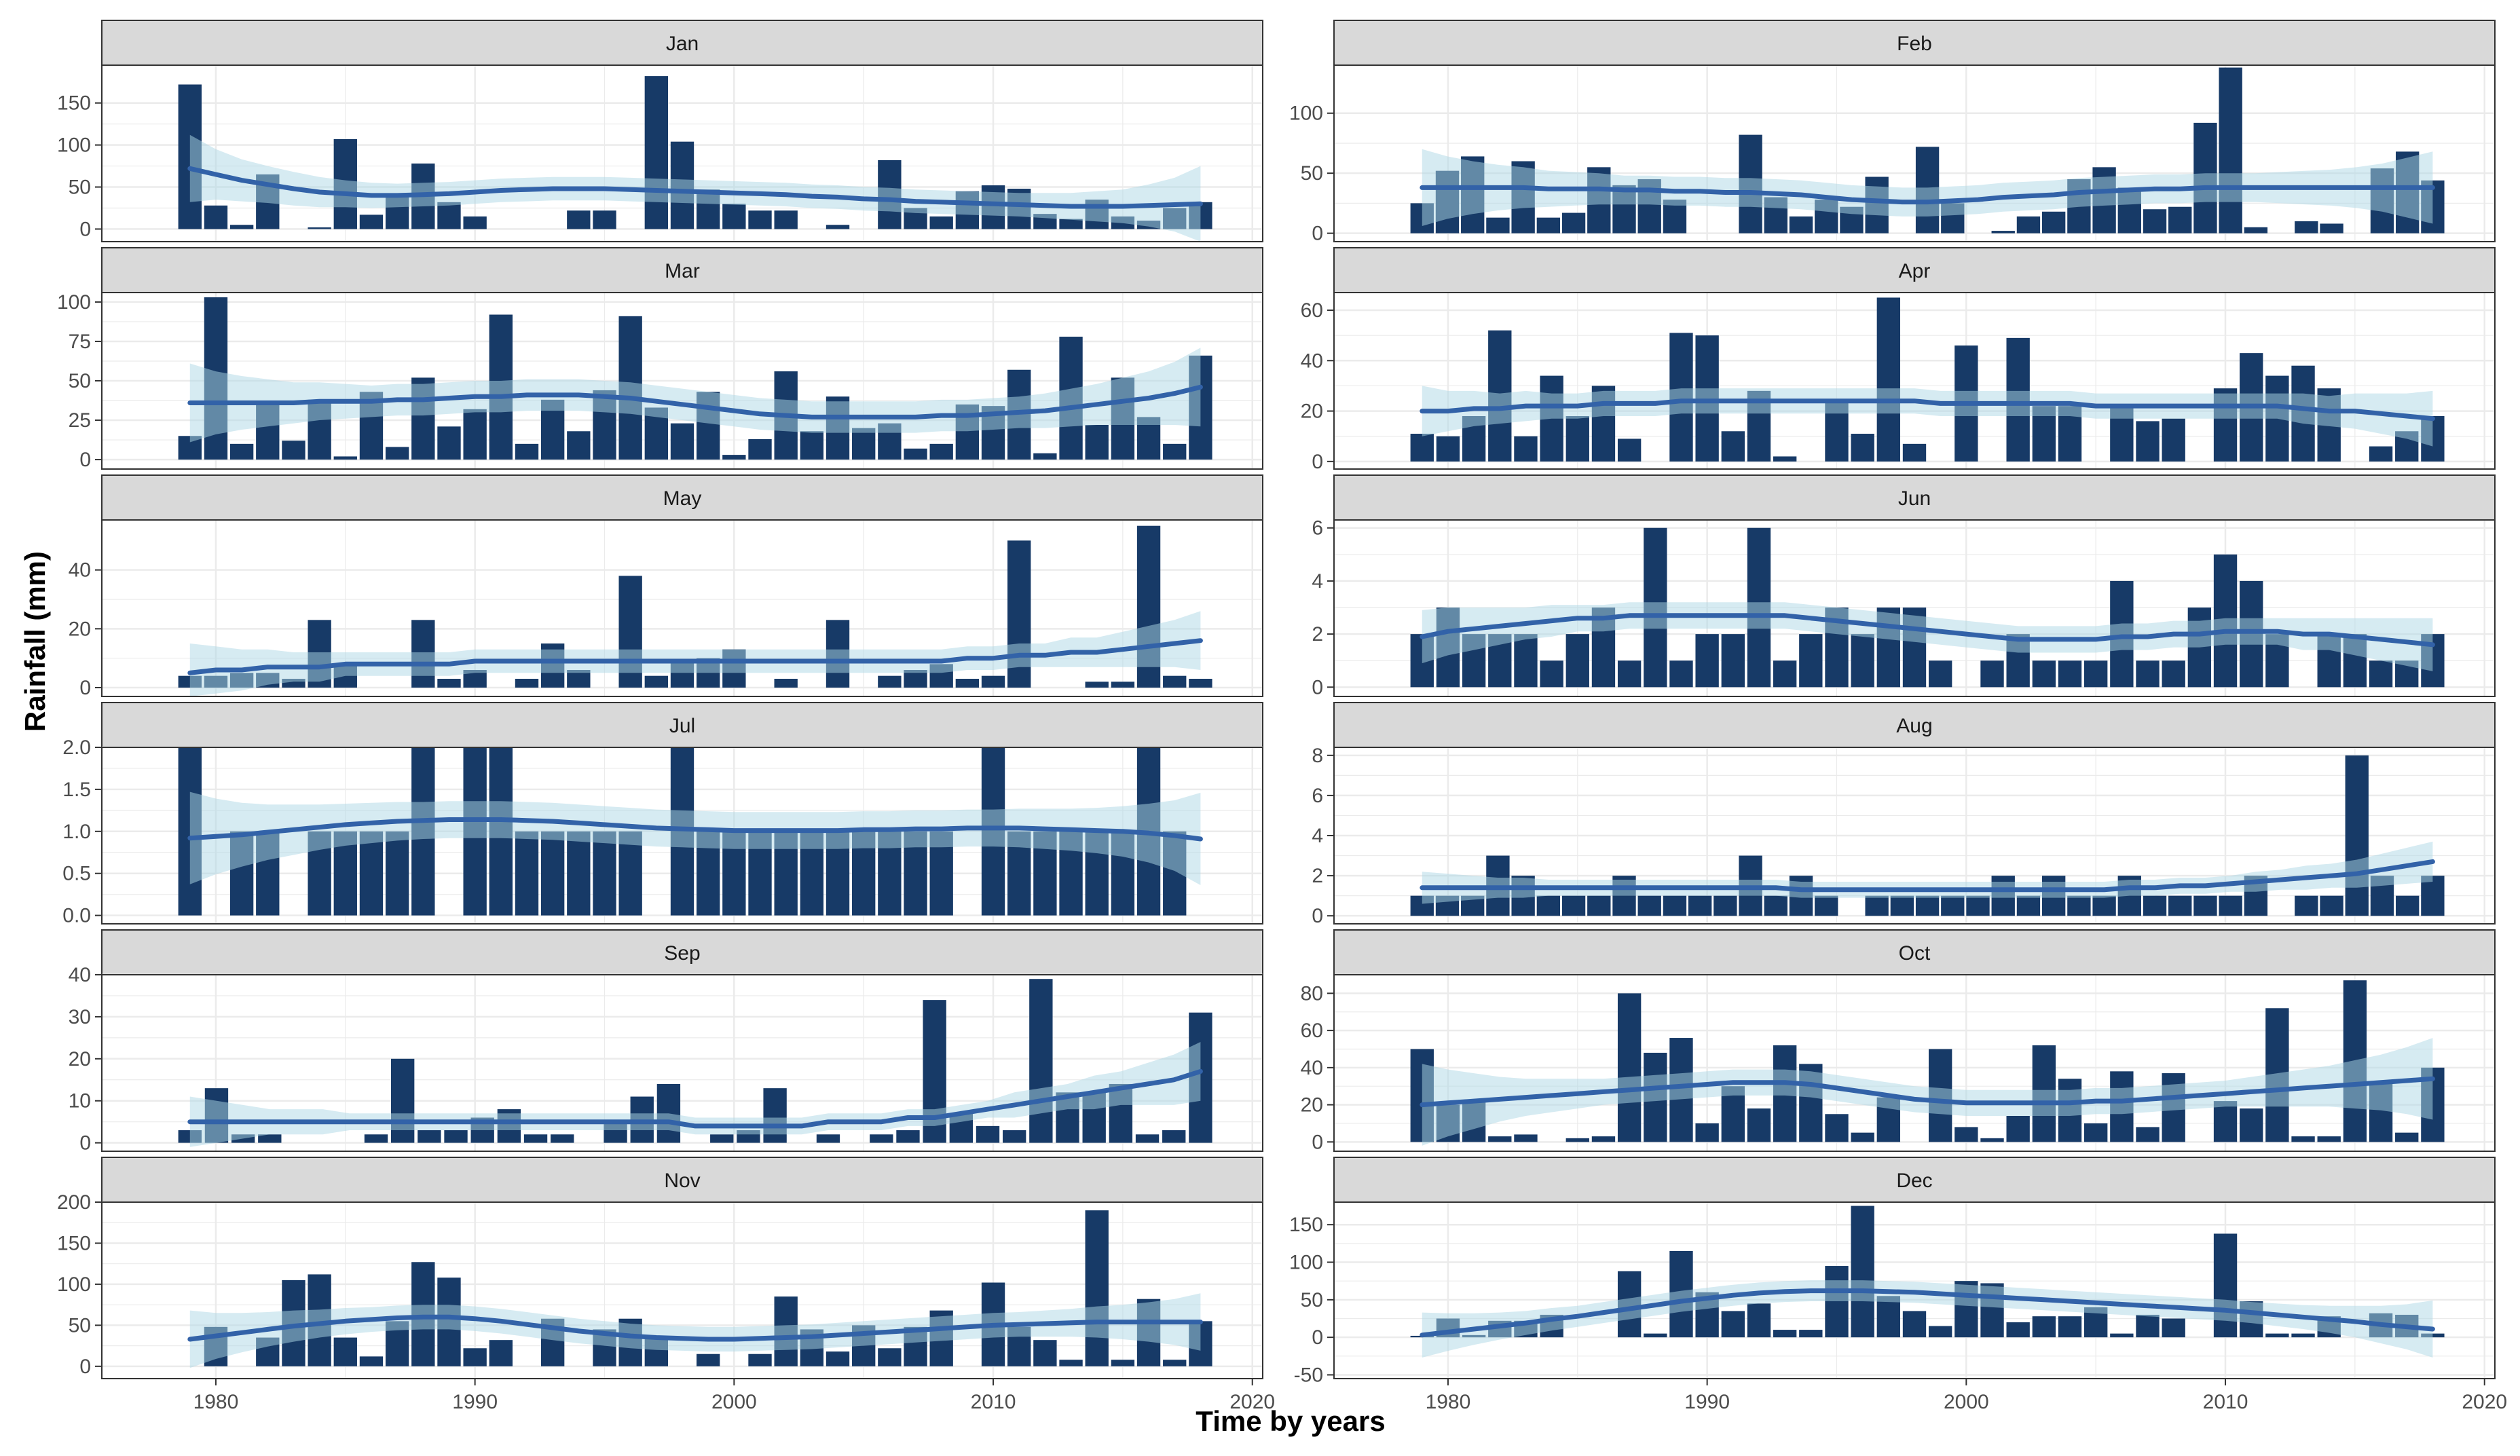 Image resolution: width=2520 pixels, height=1456 pixels. What do you see at coordinates (1915, 381) in the screenshot?
I see `panel-frame-apr` at bounding box center [1915, 381].